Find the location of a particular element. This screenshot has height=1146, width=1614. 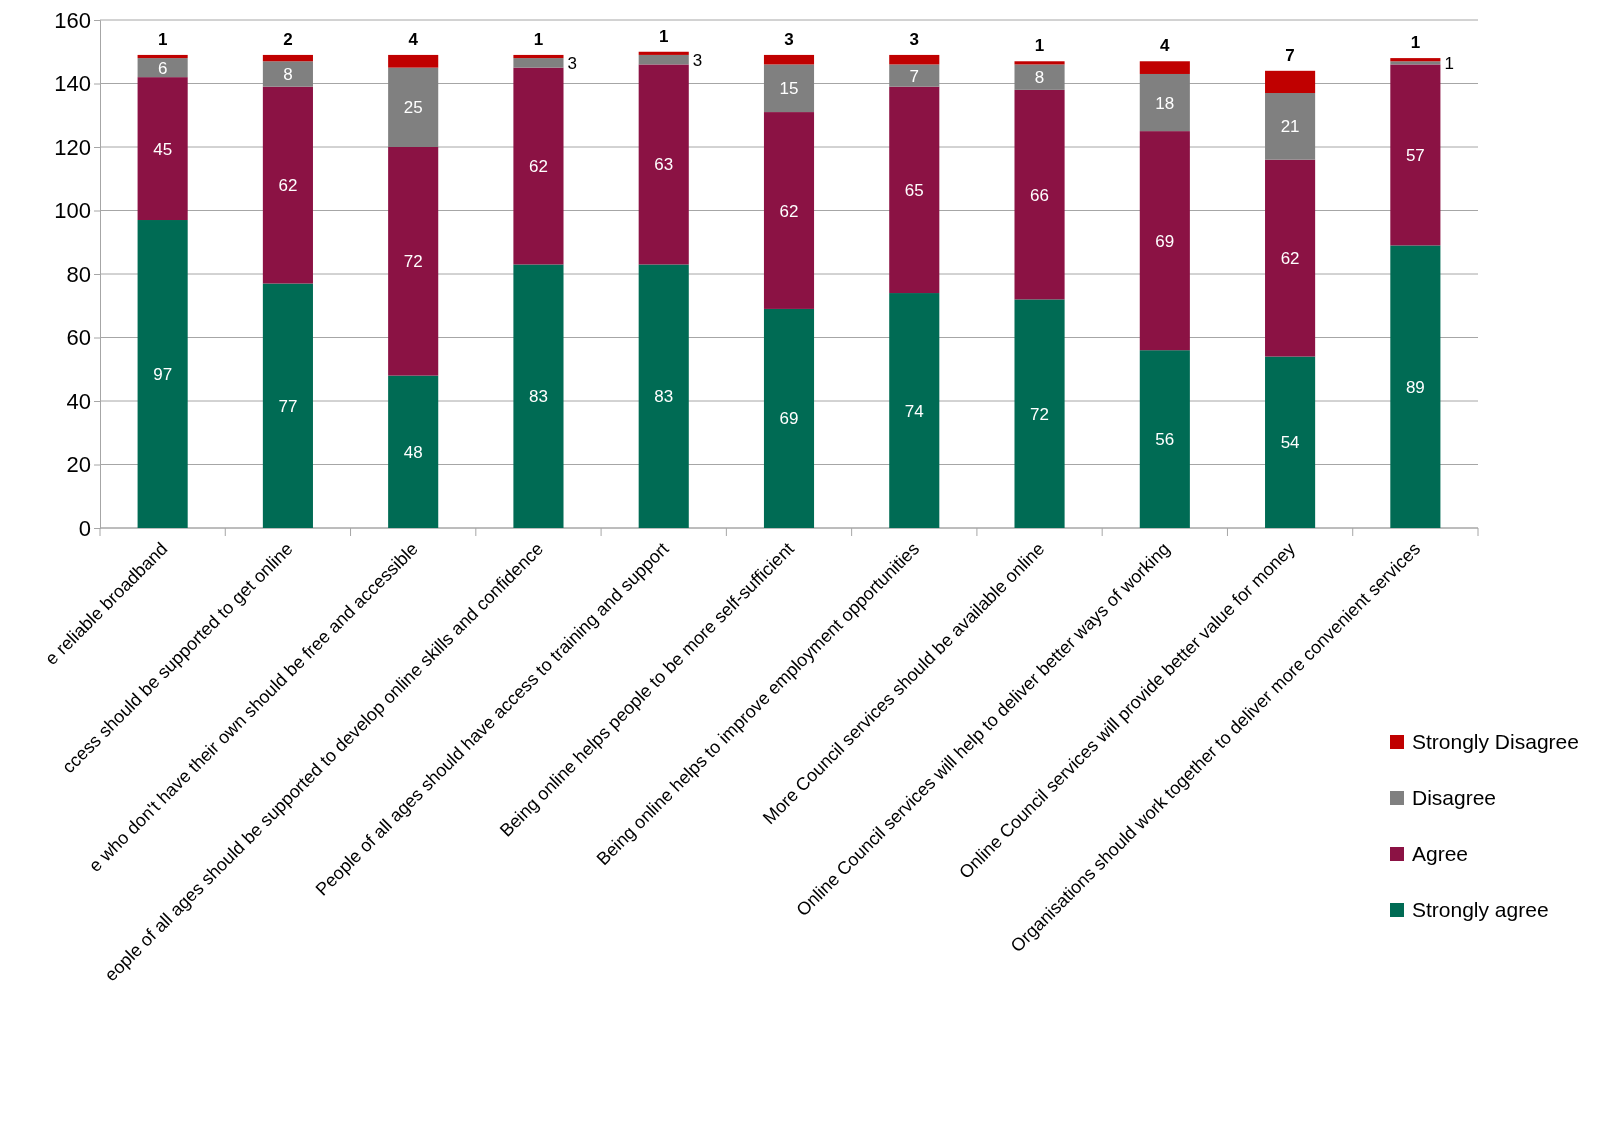

data-label: 45 is located at coordinates (163, 149).